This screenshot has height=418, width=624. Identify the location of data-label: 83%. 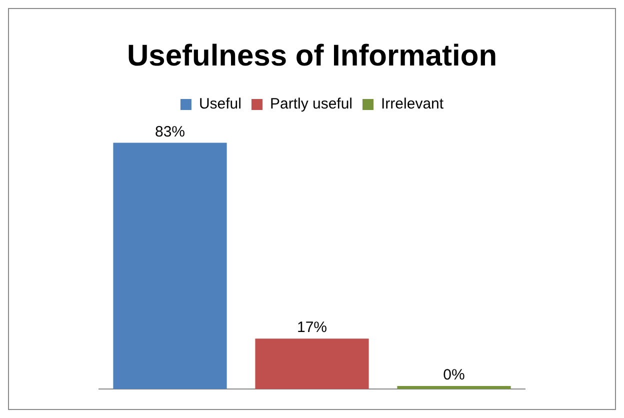
(170, 131).